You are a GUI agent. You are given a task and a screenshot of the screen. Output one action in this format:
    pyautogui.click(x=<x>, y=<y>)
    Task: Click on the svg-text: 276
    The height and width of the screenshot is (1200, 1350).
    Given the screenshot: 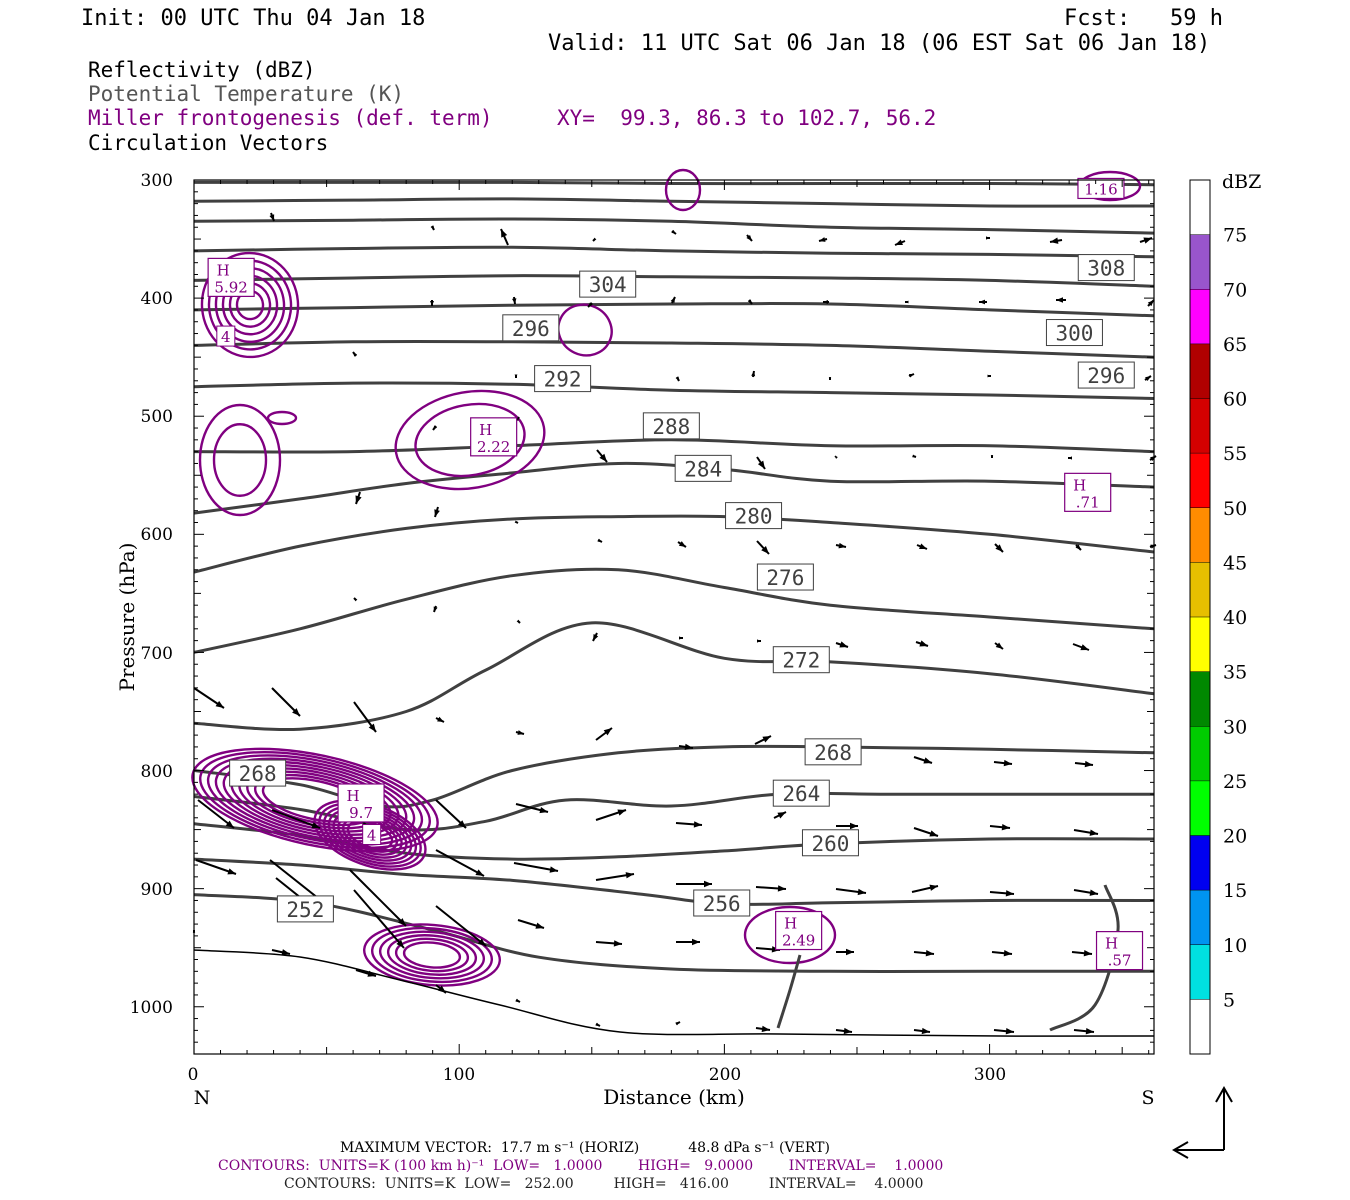 What is the action you would take?
    pyautogui.click(x=785, y=578)
    